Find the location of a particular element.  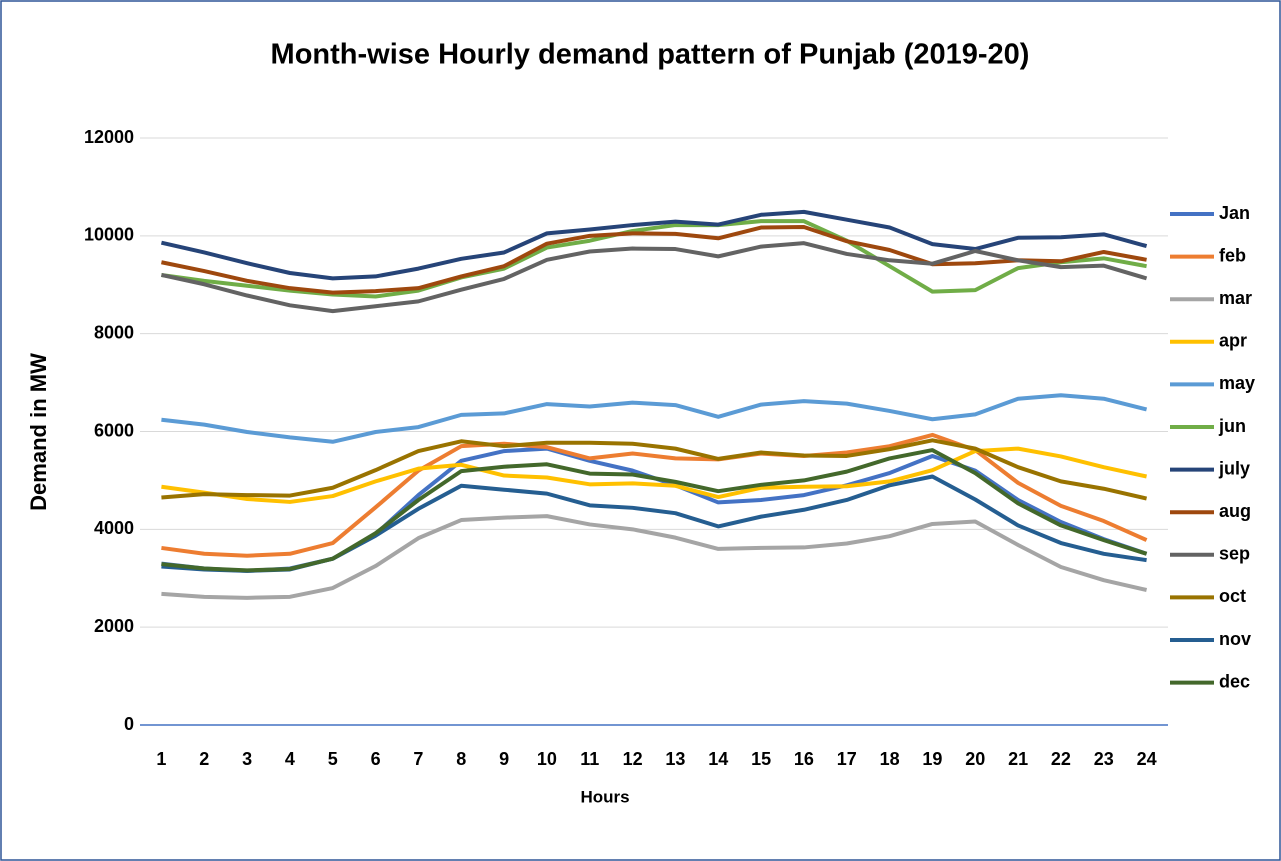

y-tick-label: 10000 is located at coordinates (109, 235).